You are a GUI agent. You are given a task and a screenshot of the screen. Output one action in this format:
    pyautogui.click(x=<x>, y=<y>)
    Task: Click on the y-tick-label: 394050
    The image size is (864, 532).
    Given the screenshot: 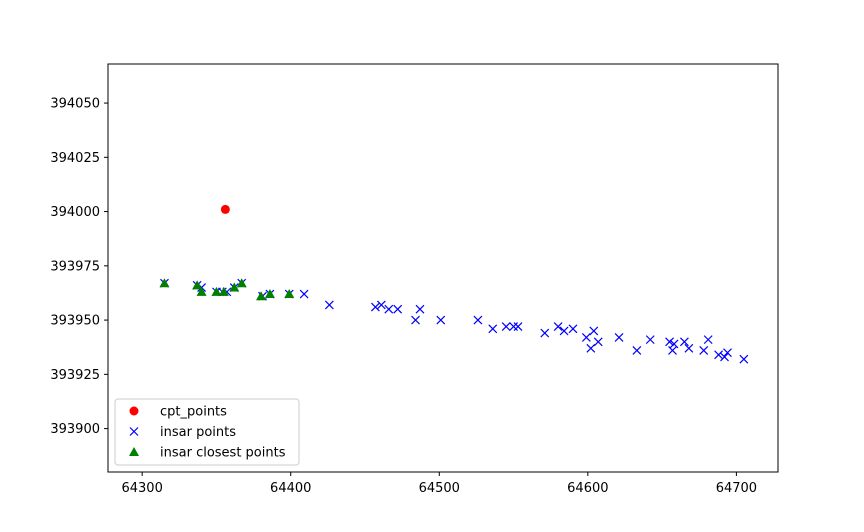 What is the action you would take?
    pyautogui.click(x=75, y=104)
    